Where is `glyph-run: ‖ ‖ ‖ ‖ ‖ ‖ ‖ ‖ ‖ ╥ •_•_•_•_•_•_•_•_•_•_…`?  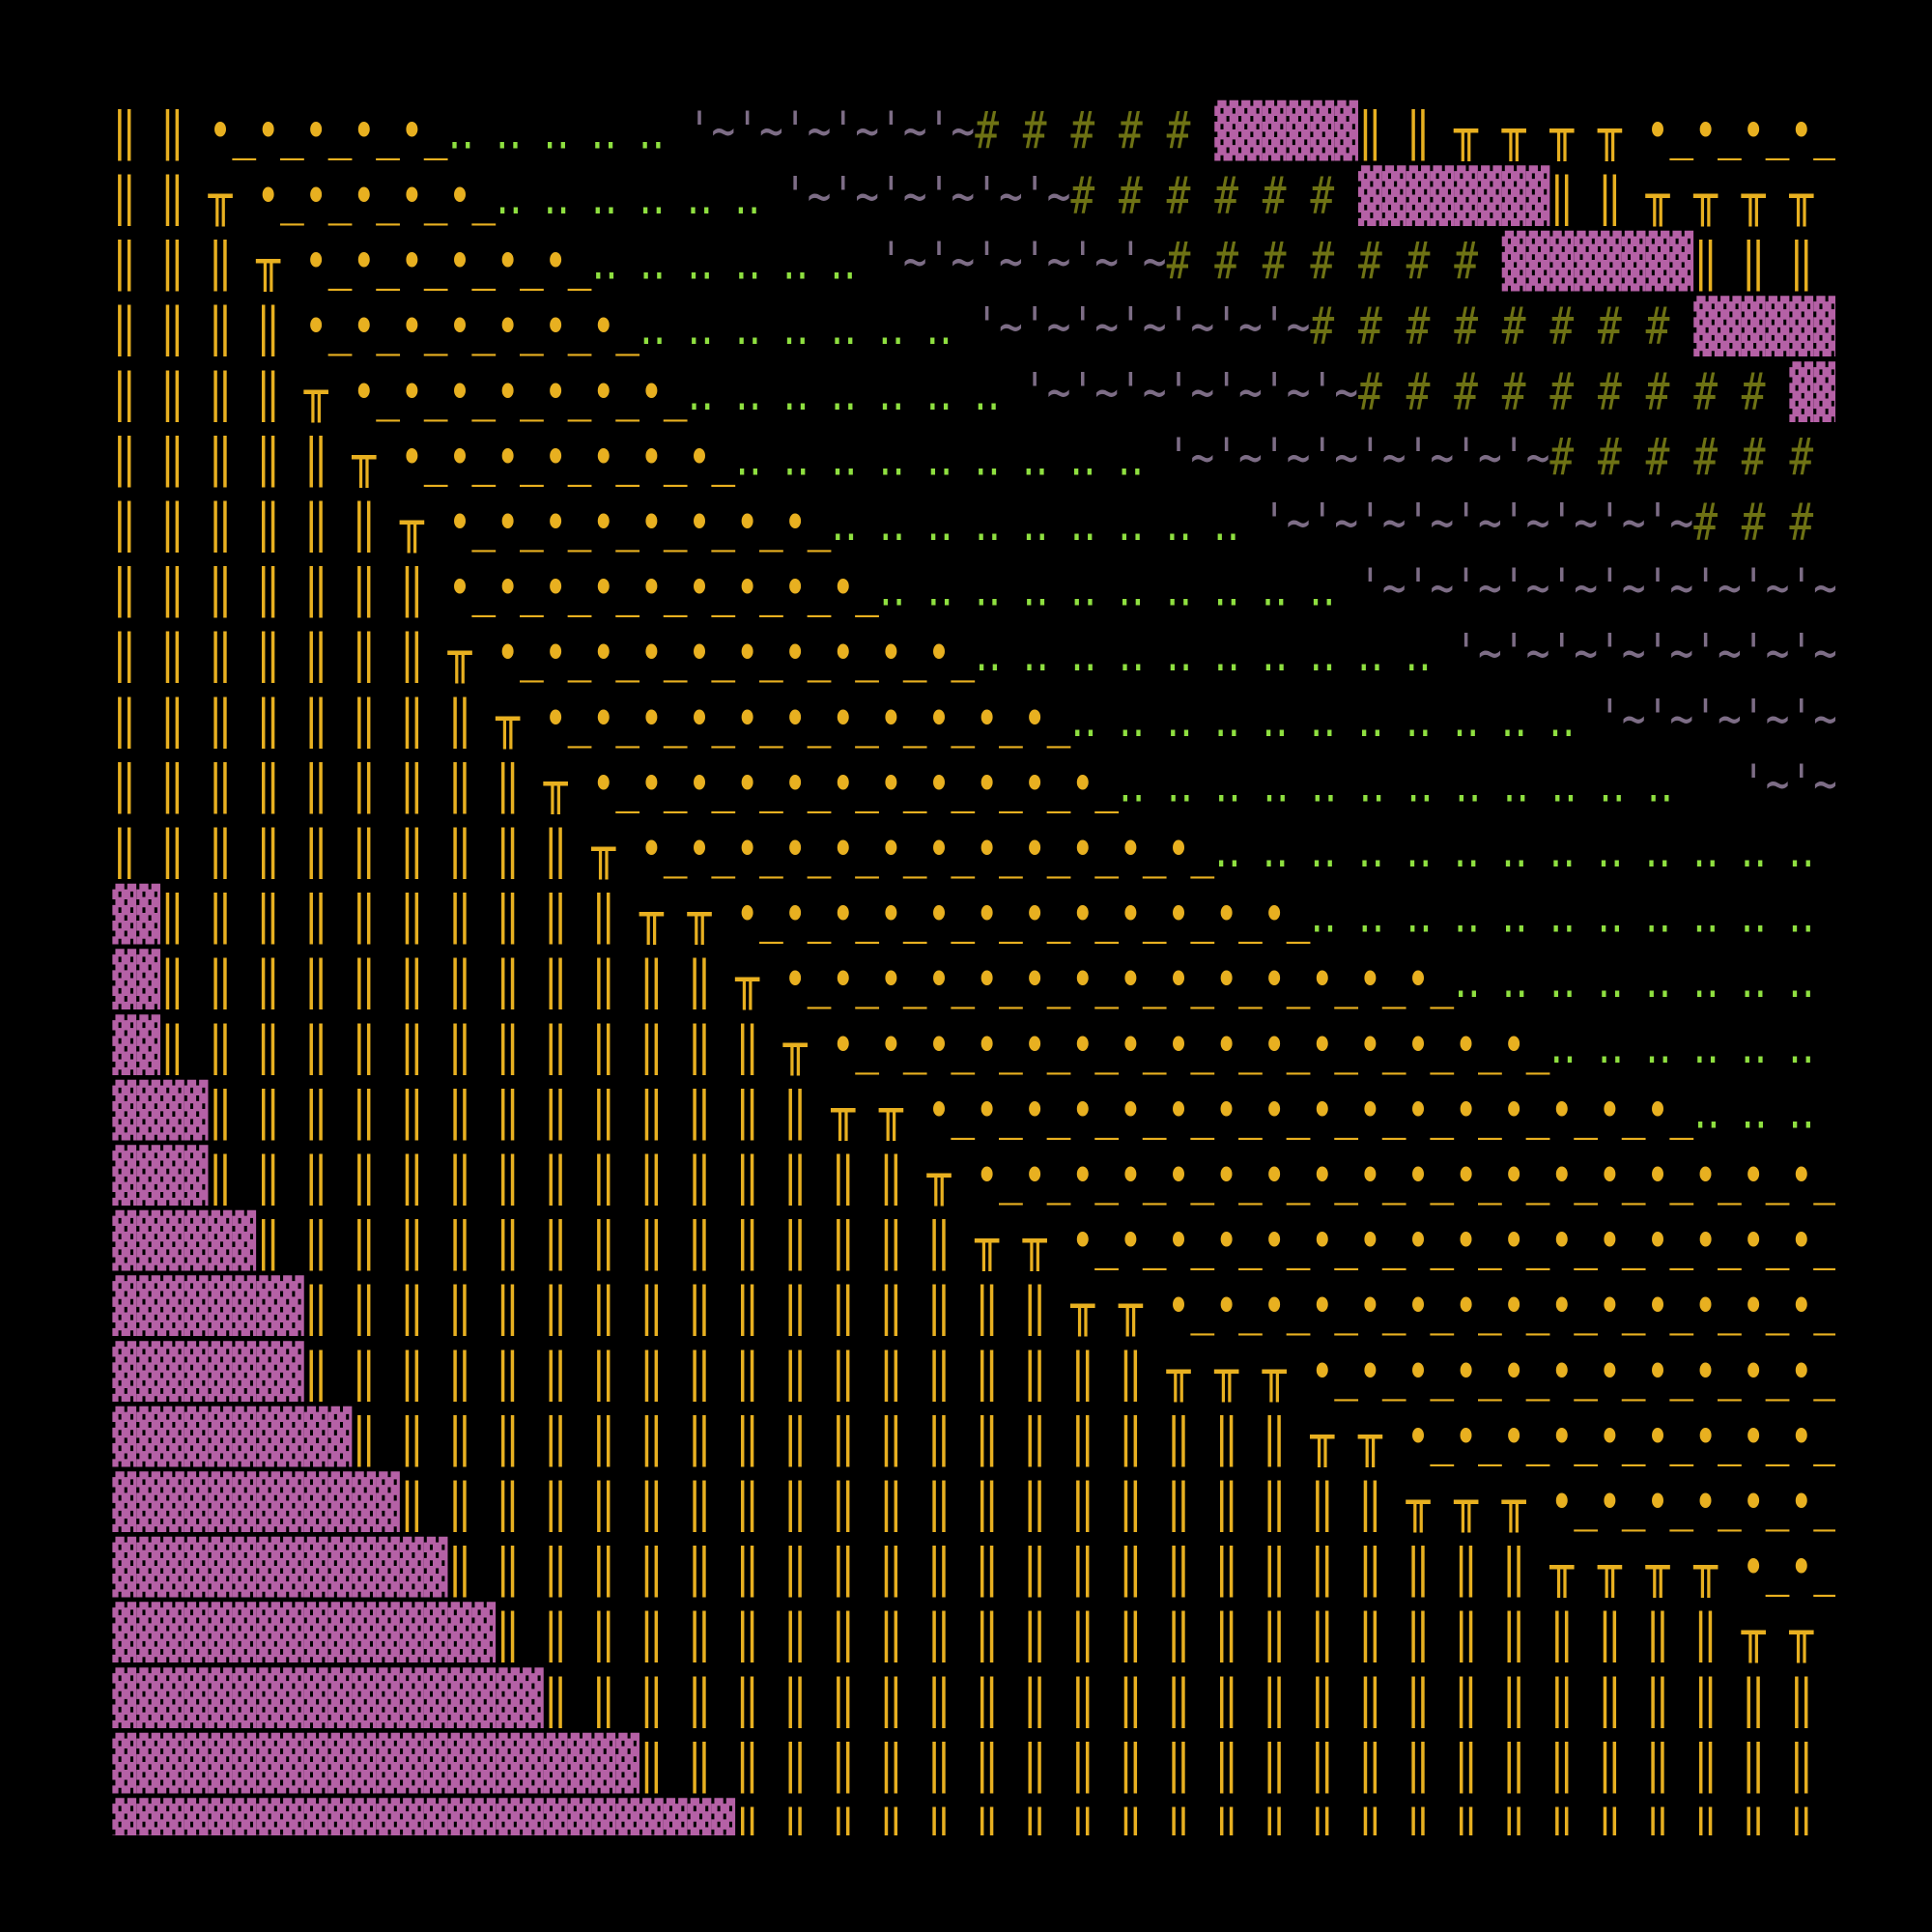
glyph-run: ‖ ‖ ‖ ‖ ‖ ‖ ‖ ‖ ‖ ╥ •_•_•_•_•_•_•_•_•_•_… is located at coordinates (615, 784).